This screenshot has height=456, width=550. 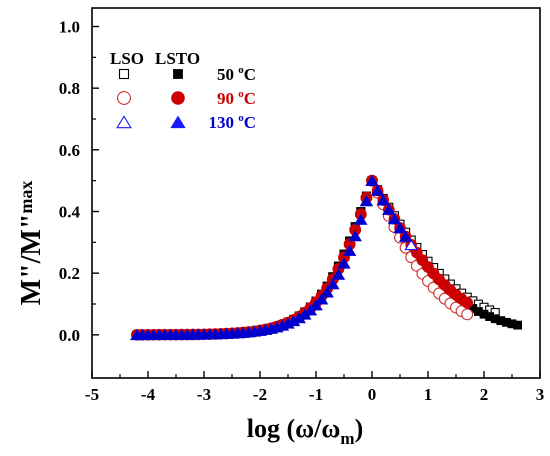 I want to click on legend-temp-label: 90 oC, so click(x=236, y=98).